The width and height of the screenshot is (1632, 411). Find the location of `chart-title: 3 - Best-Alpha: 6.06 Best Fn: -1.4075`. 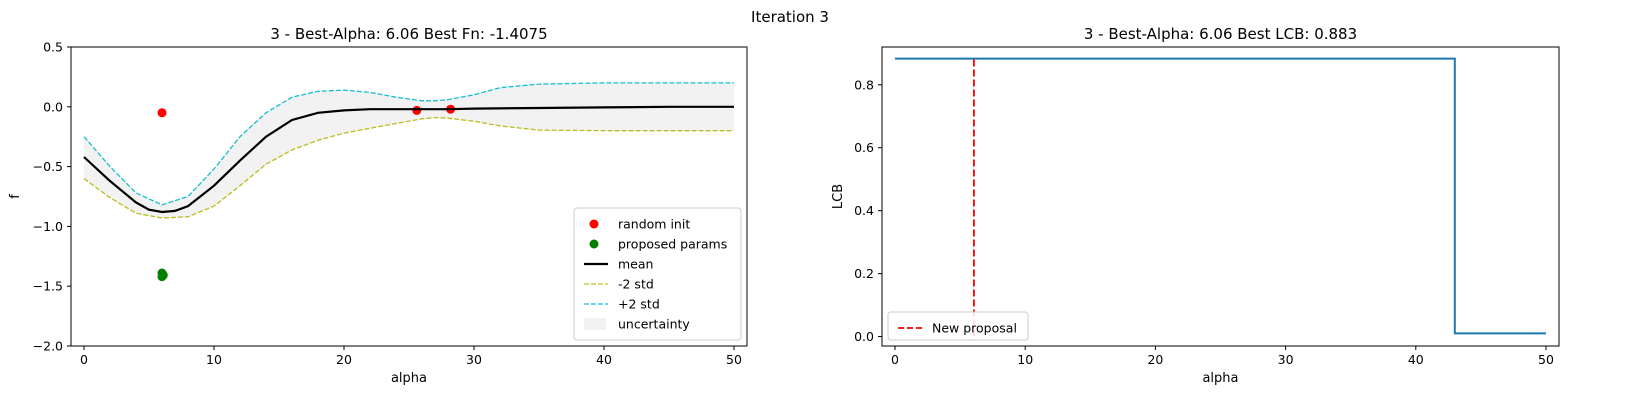

chart-title: 3 - Best-Alpha: 6.06 Best Fn: -1.4075 is located at coordinates (408, 34).